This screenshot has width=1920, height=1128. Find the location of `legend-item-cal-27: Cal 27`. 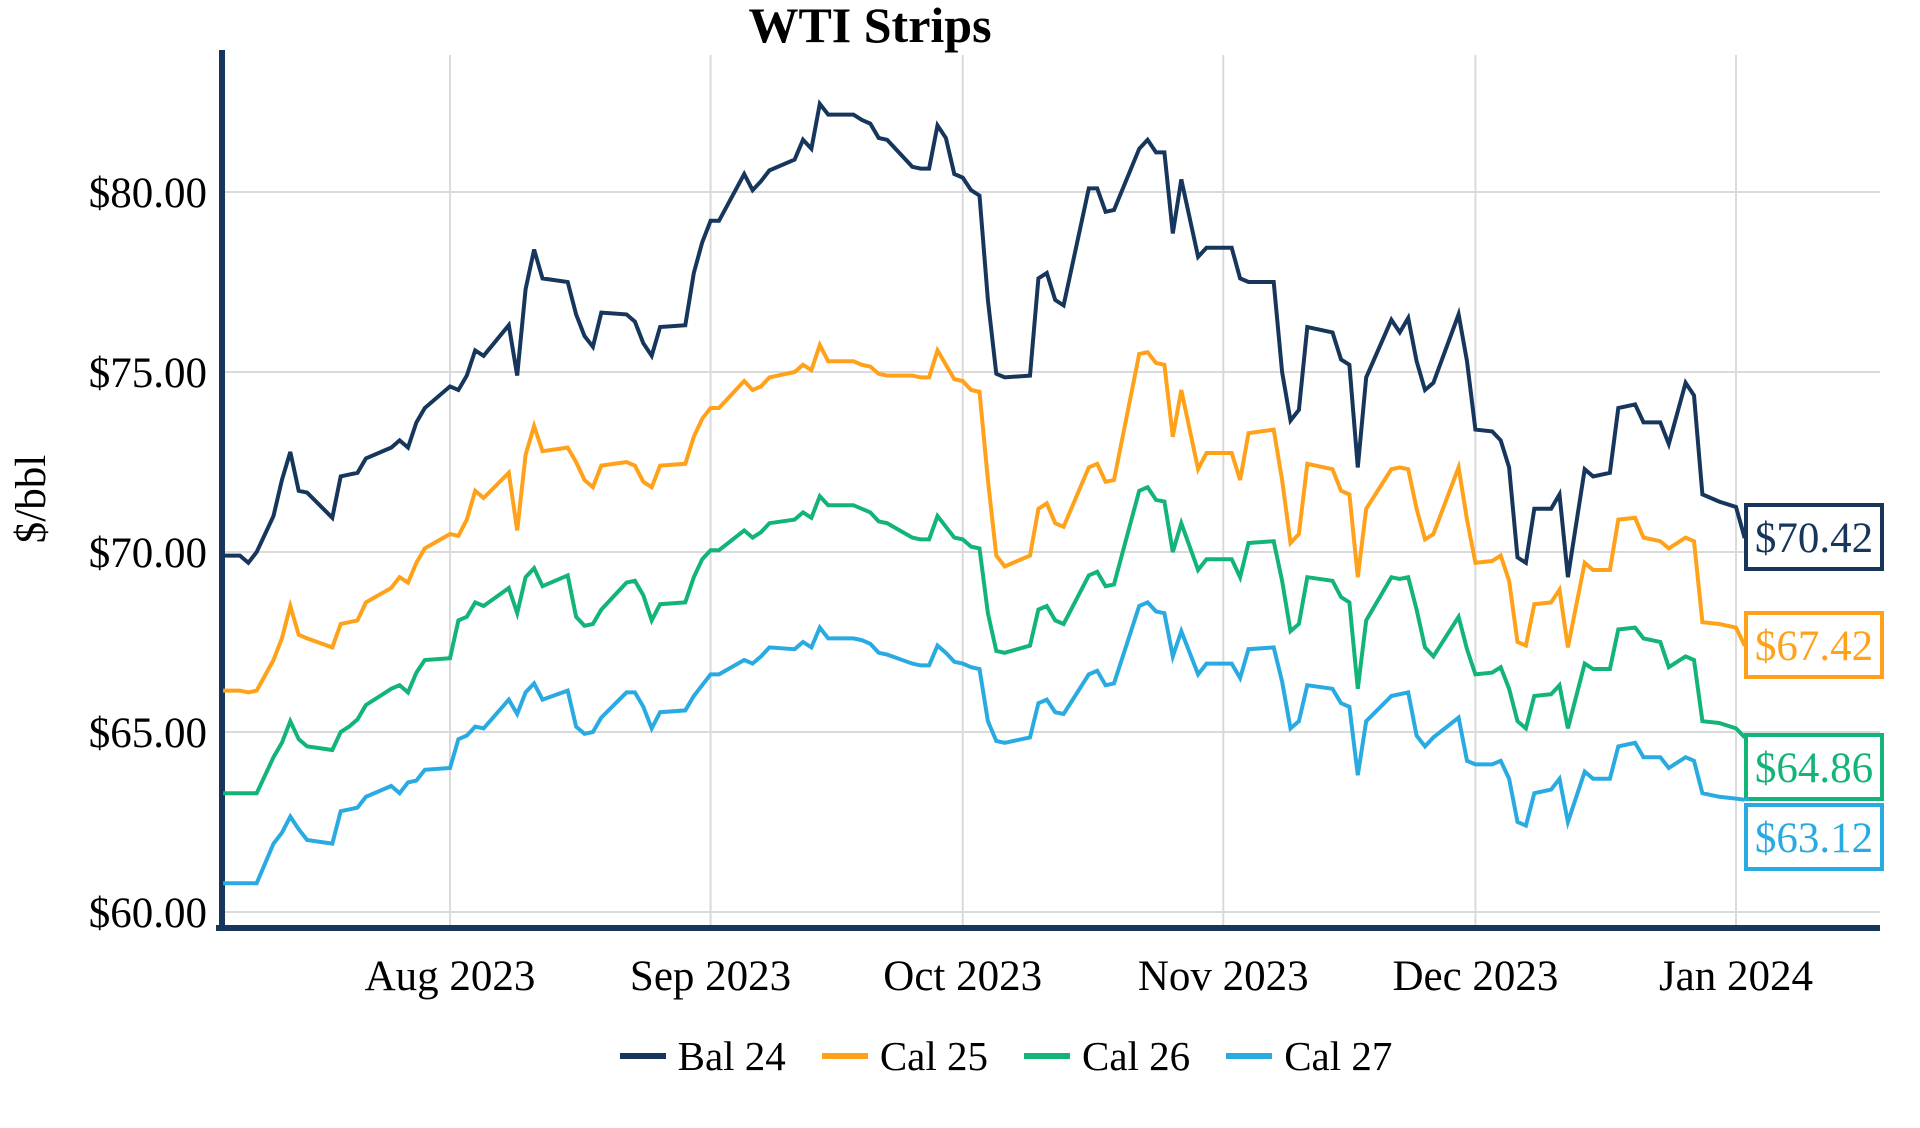

legend-item-cal-27: Cal 27 is located at coordinates (1309, 1056).